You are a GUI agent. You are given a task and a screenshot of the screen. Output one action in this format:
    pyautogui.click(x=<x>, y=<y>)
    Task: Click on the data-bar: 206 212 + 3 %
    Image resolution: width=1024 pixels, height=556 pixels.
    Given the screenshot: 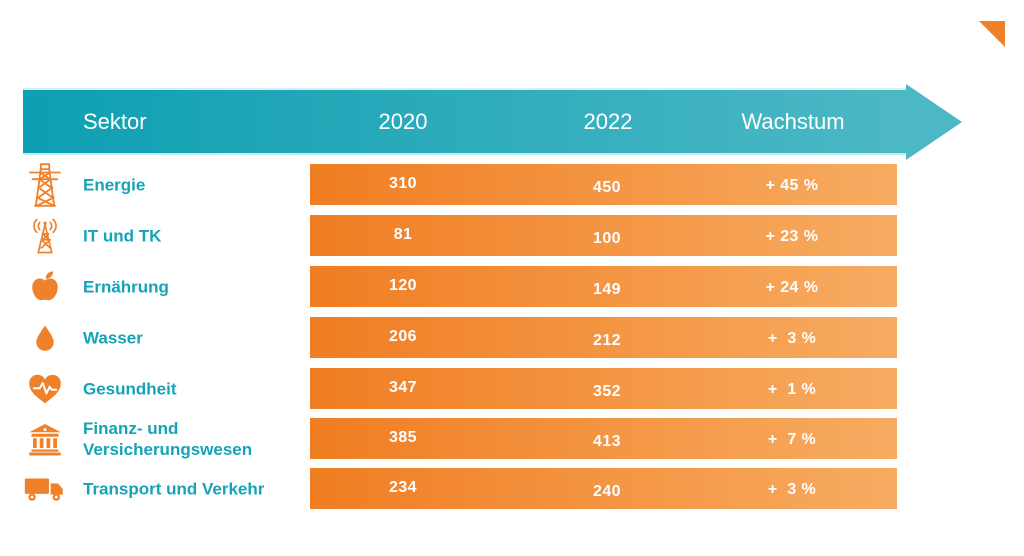 What is the action you would take?
    pyautogui.click(x=603, y=337)
    